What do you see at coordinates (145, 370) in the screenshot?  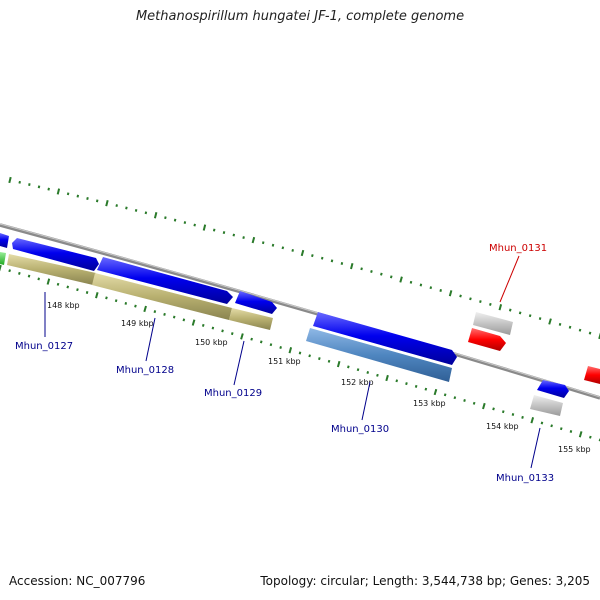 I see `gene-label-mhun-0128: Mhun_0128` at bounding box center [145, 370].